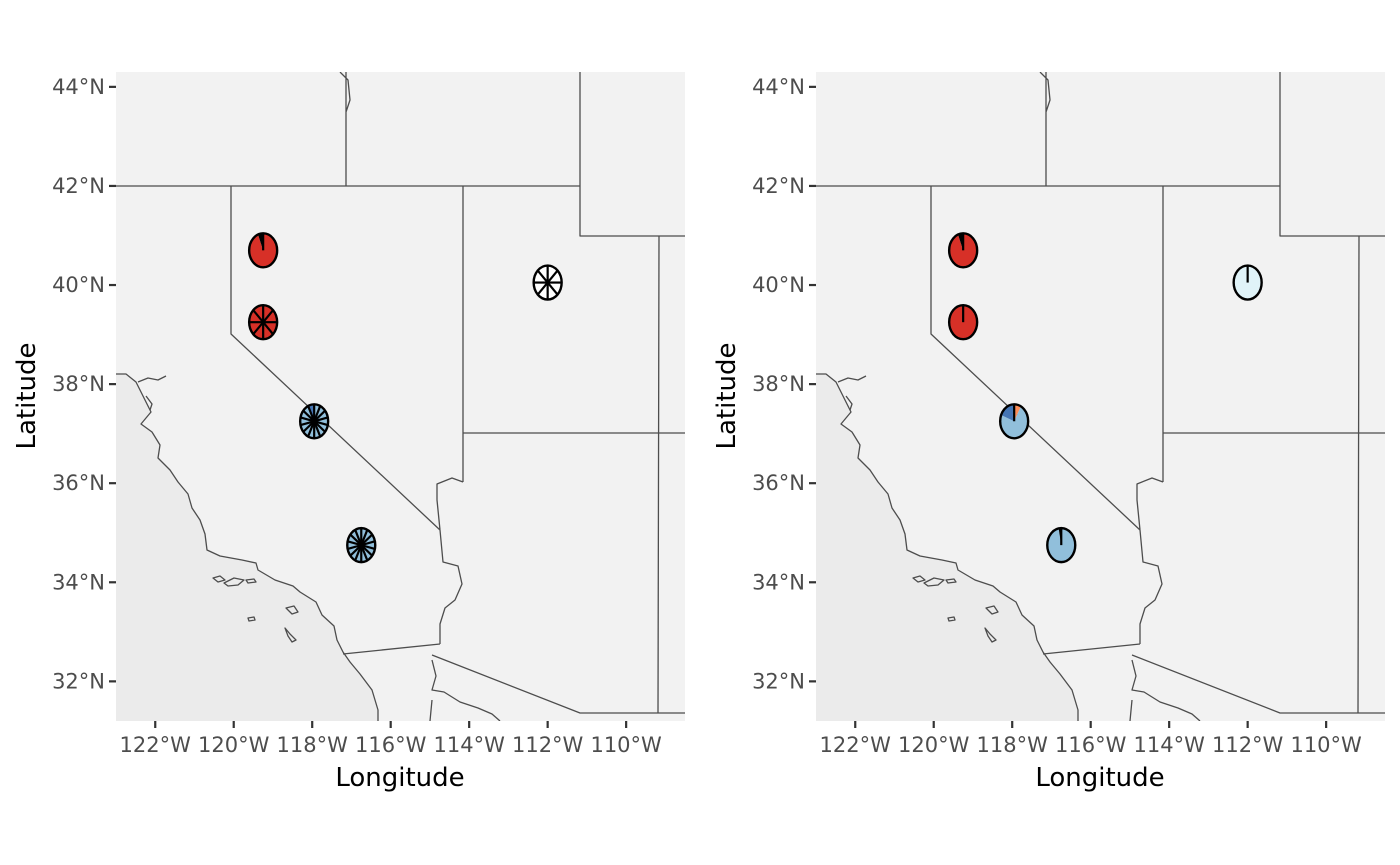  I want to click on sf-bay-coast, so click(152, 393).